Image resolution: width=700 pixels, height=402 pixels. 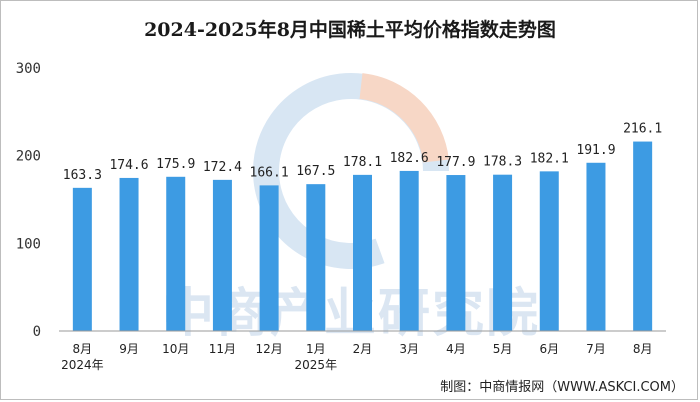 What do you see at coordinates (456, 349) in the screenshot?
I see `x-tick-label: 4月` at bounding box center [456, 349].